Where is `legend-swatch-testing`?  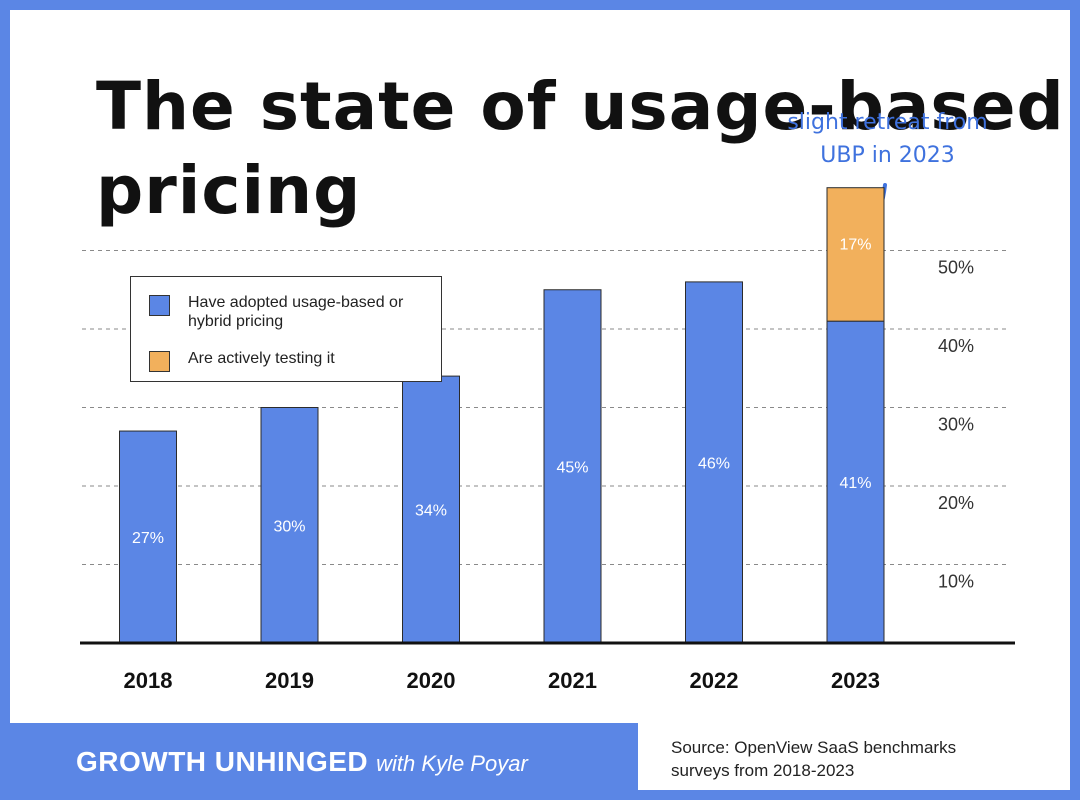 legend-swatch-testing is located at coordinates (159, 361).